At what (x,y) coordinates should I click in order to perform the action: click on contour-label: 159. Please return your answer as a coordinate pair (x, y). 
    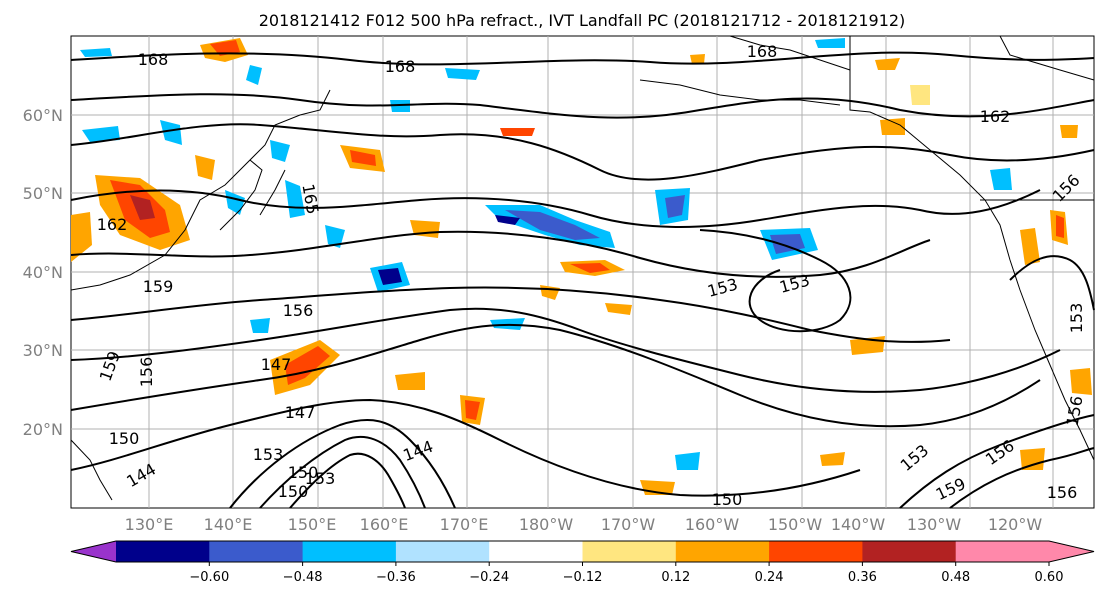
    Looking at the image, I should click on (158, 286).